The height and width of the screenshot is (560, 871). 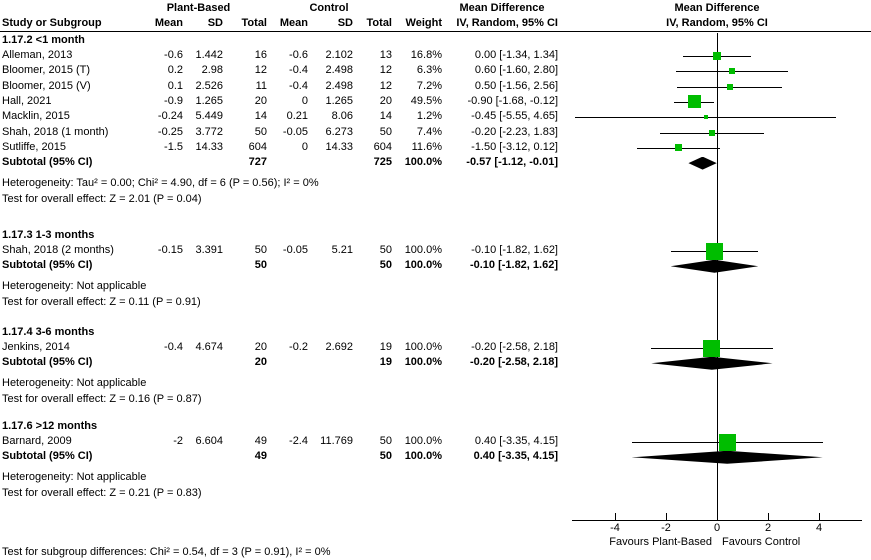 What do you see at coordinates (298, 85) in the screenshot?
I see `cell-c-mean: -0.4` at bounding box center [298, 85].